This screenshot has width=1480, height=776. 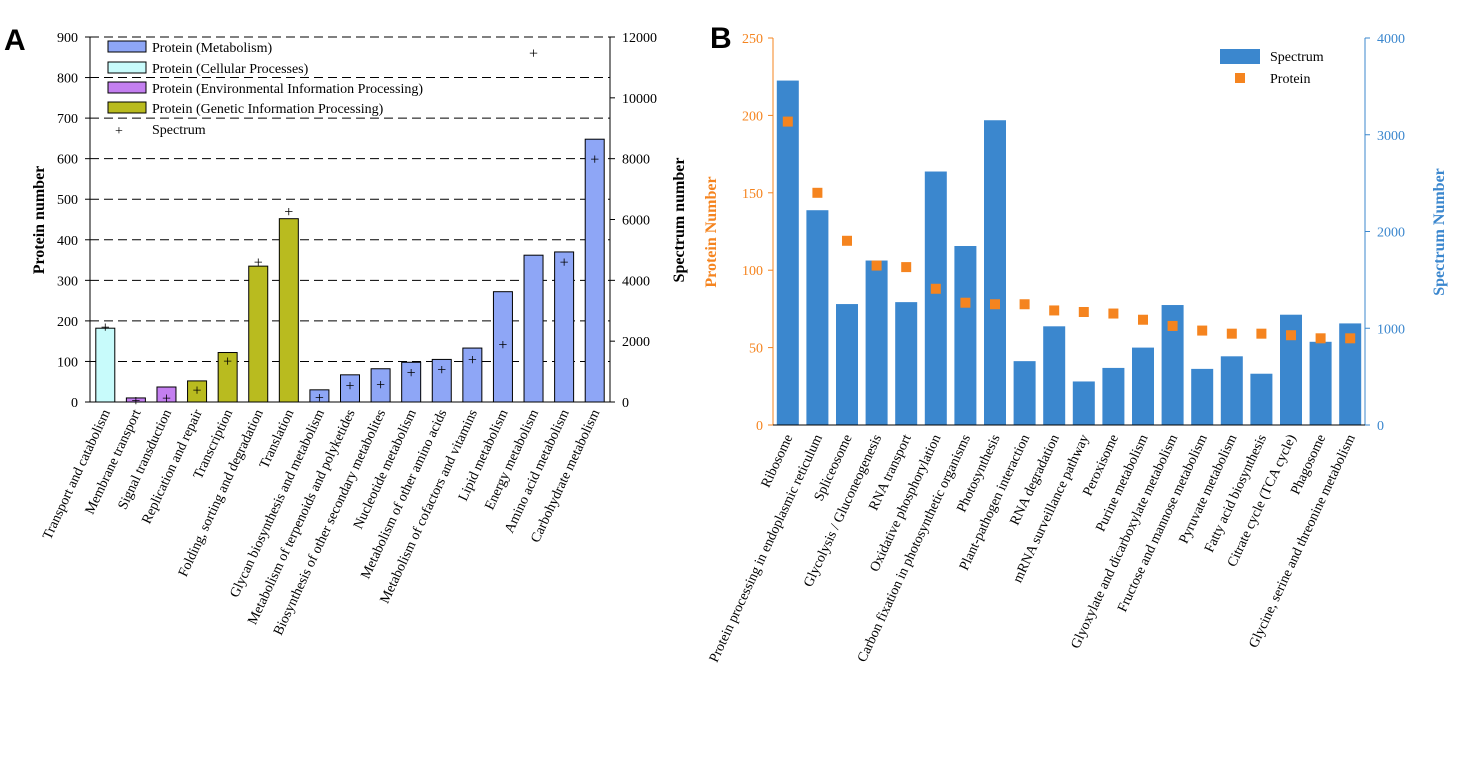 I want to click on legend-label-protein-b: Protein, so click(x=1290, y=79).